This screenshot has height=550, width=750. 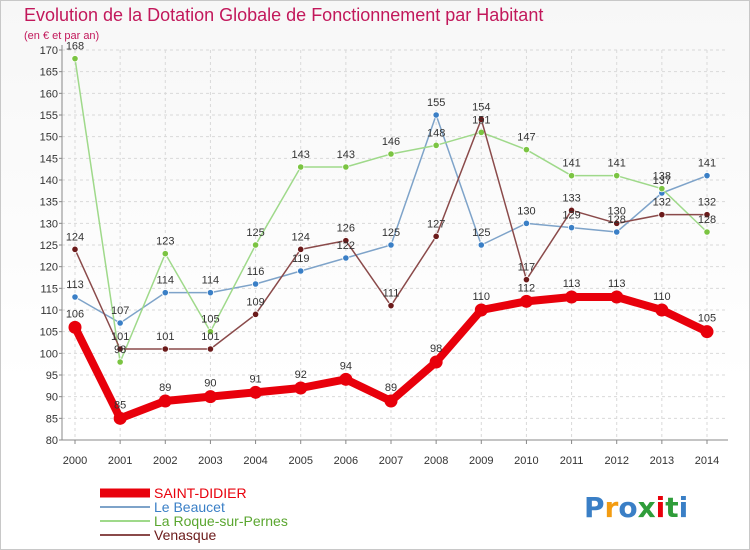 What do you see at coordinates (75, 47) in the screenshot?
I see `data-label-La Roque-sur-Pernes-2000: 168` at bounding box center [75, 47].